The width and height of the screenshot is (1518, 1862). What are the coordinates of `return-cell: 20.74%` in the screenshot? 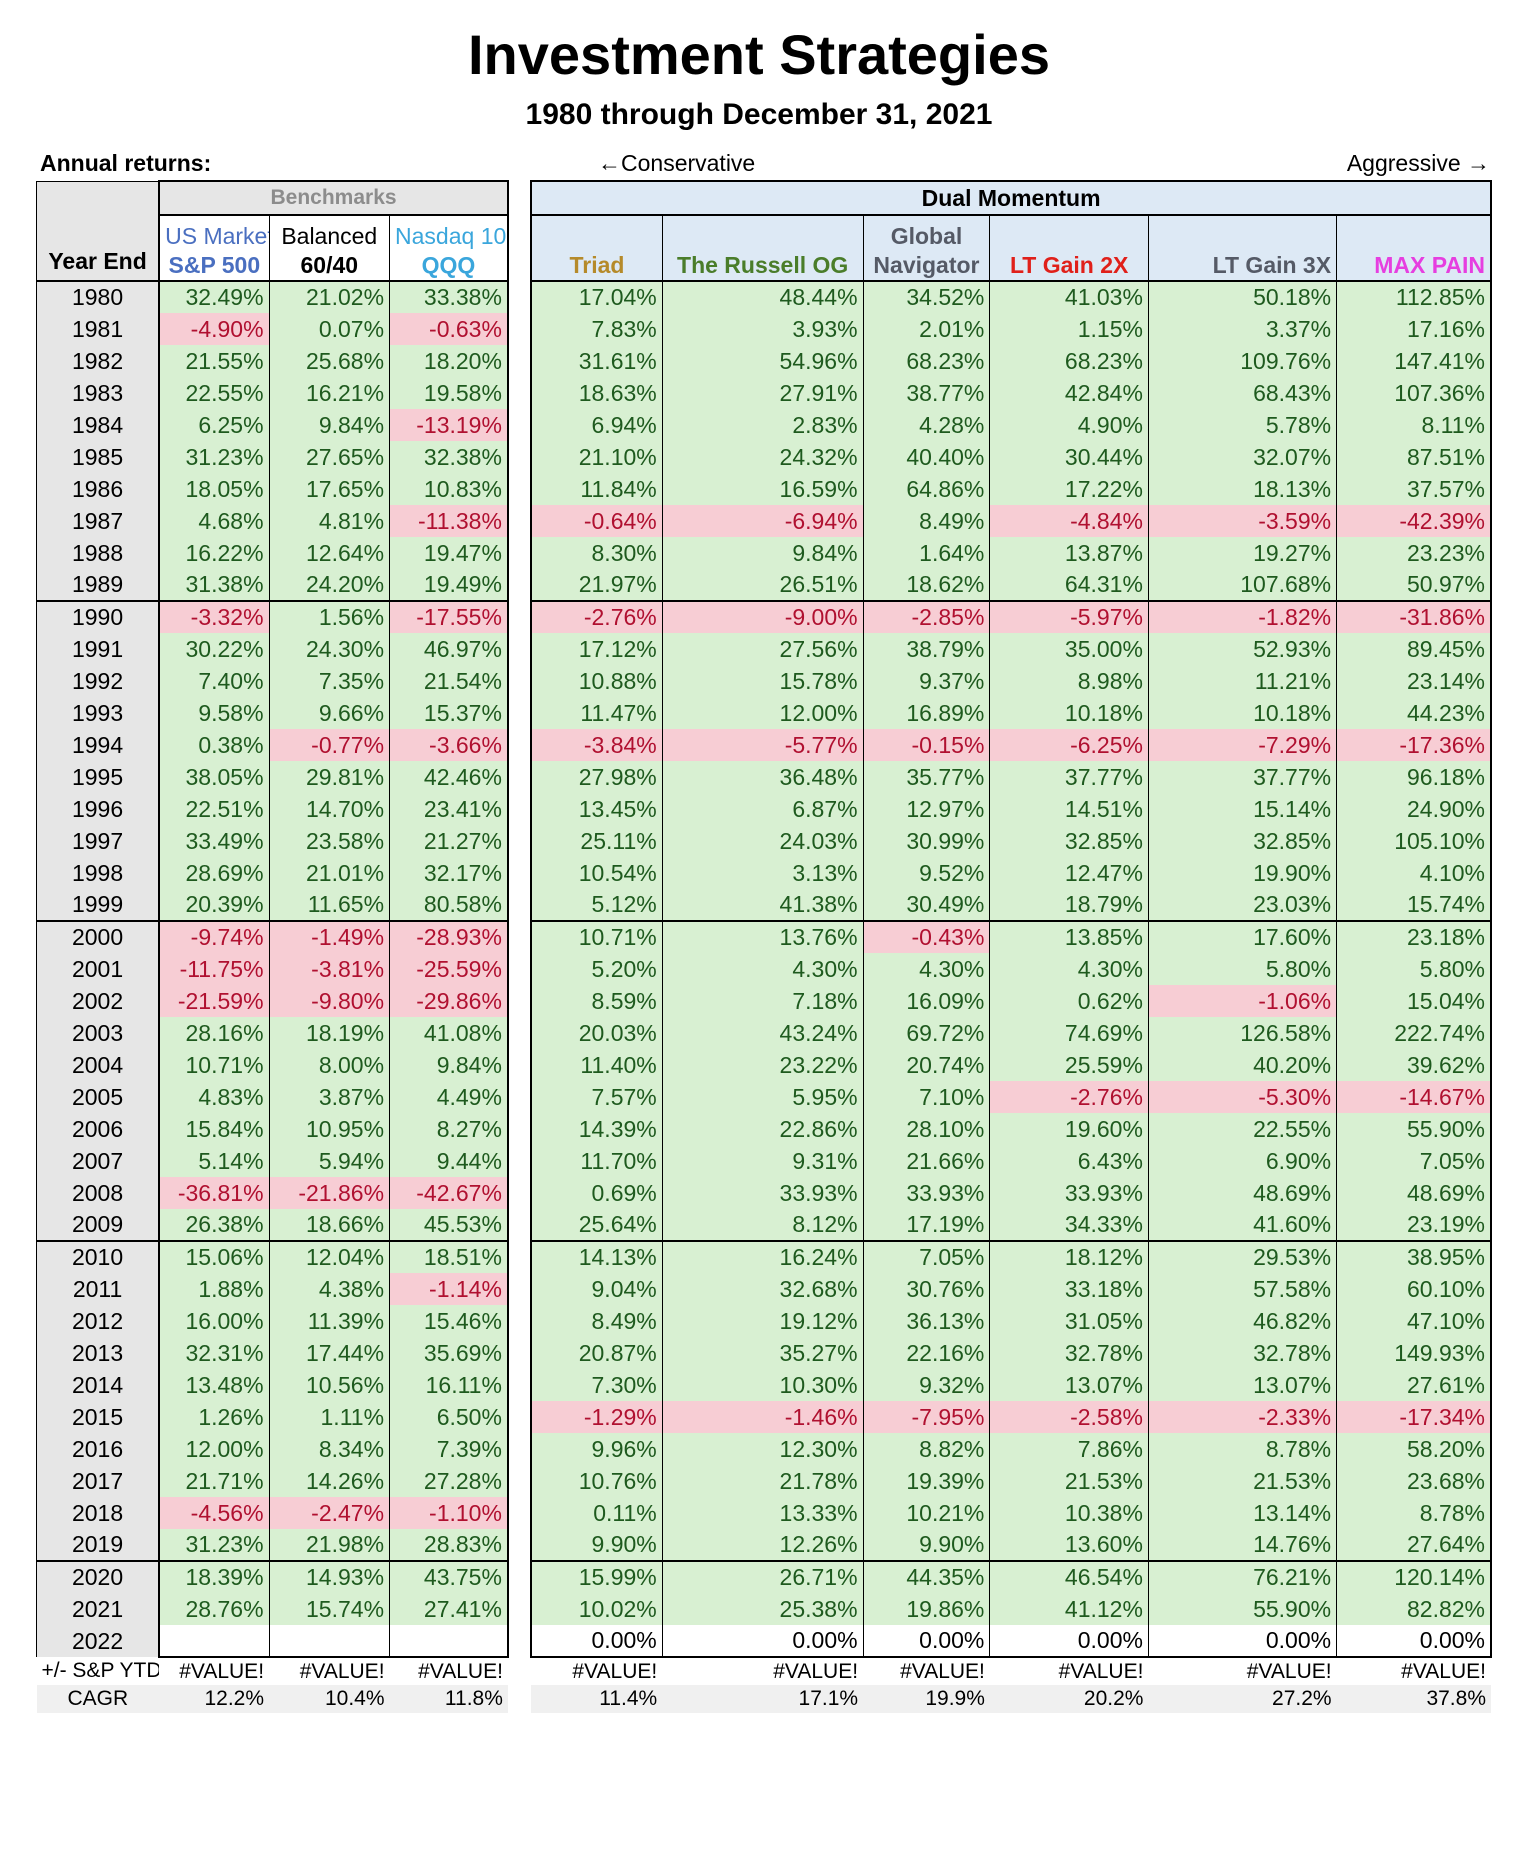 It's located at (926, 1065).